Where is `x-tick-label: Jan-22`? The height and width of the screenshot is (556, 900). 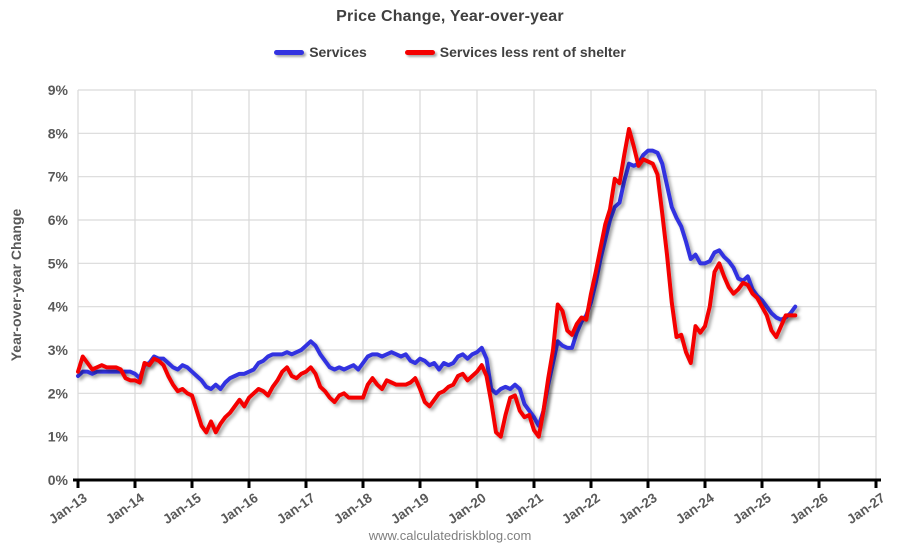 x-tick-label: Jan-22 is located at coordinates (581, 508).